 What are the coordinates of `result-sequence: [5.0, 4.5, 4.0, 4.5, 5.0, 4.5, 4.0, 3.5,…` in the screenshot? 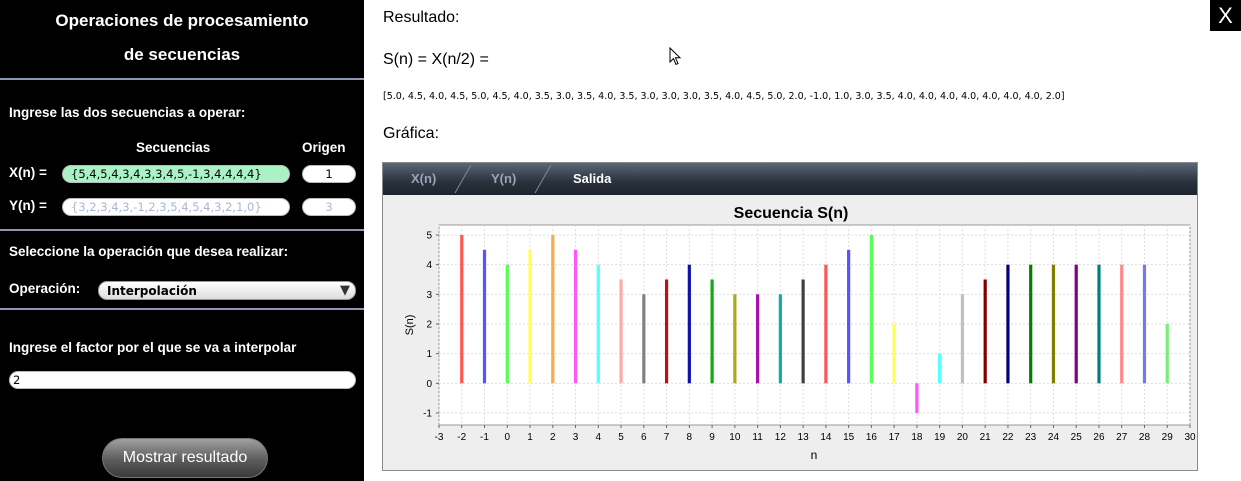 It's located at (724, 96).